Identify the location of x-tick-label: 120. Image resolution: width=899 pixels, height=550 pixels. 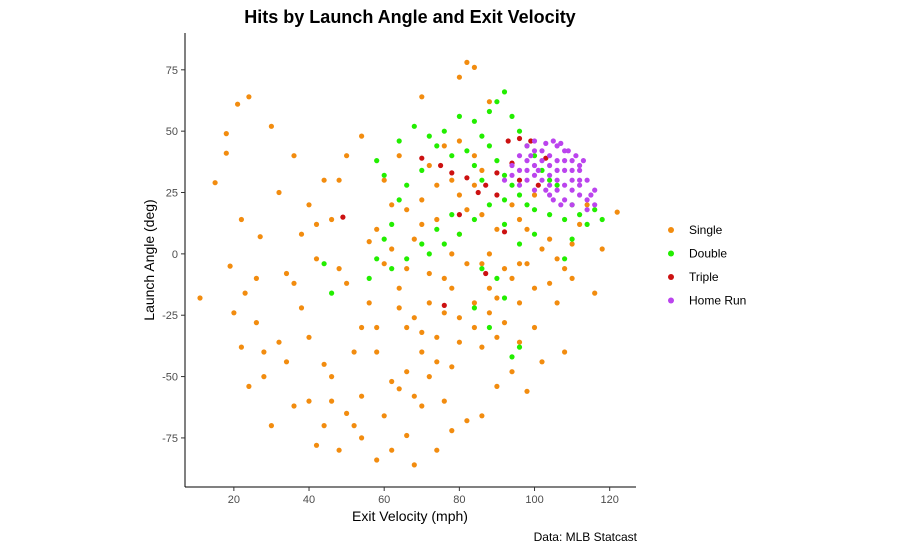
(610, 500).